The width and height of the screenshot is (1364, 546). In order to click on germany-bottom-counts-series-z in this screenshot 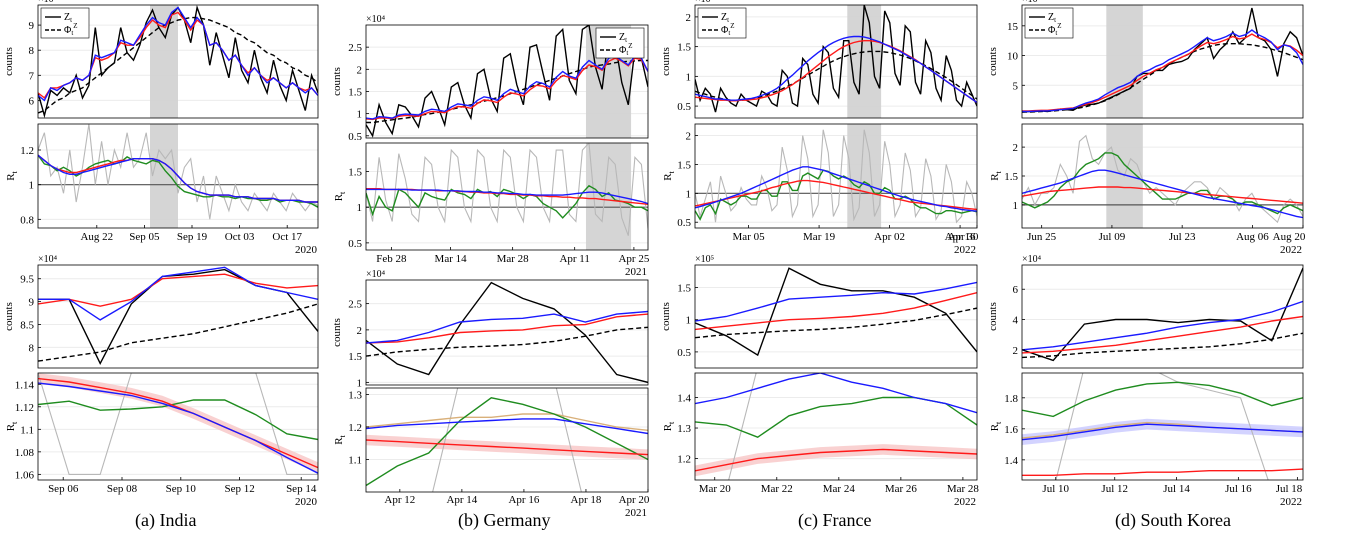, I will do `click(507, 332)`.